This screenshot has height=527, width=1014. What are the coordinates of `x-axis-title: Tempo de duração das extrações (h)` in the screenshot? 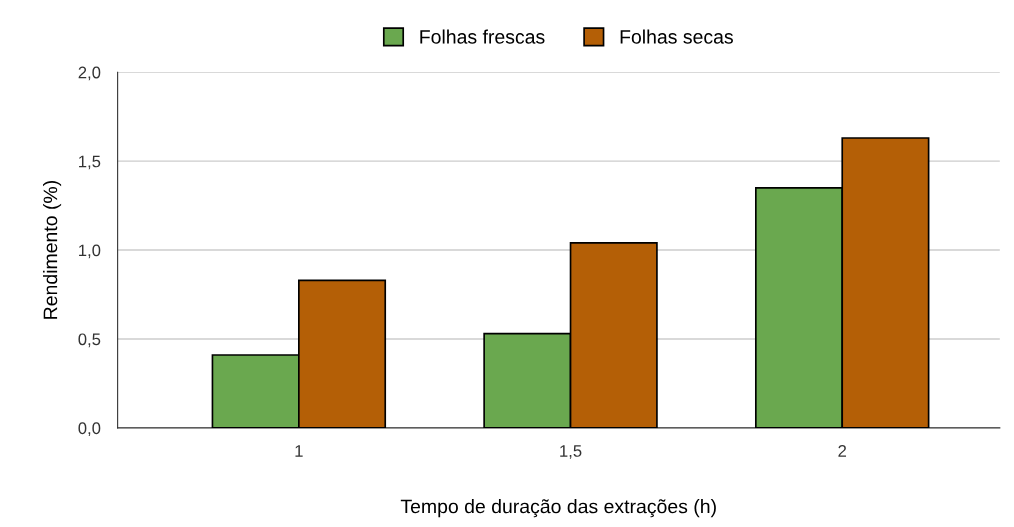 It's located at (558, 508).